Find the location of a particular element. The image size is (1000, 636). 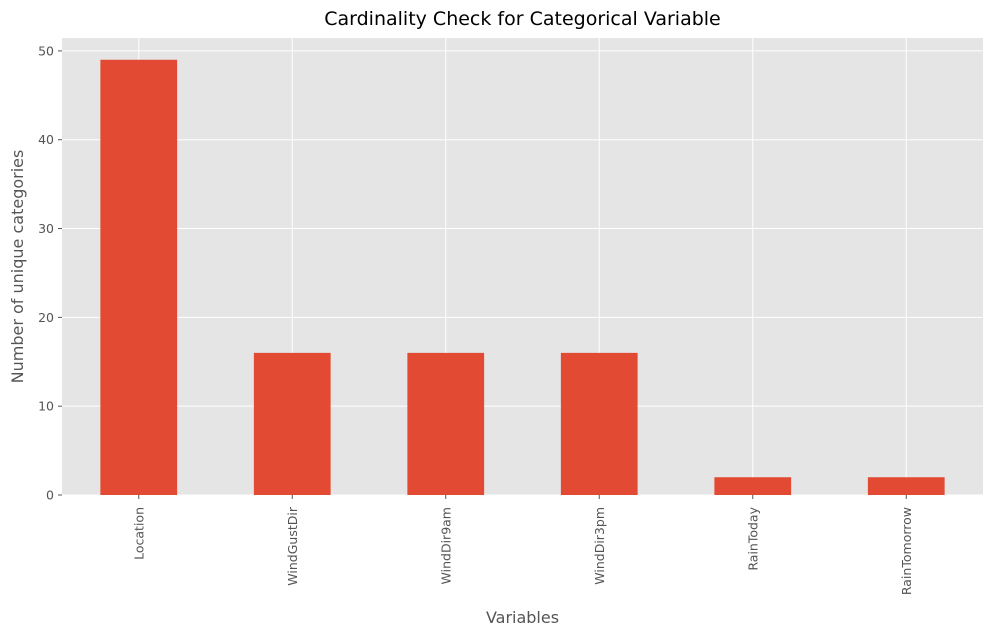

y-tick-label-0: 0 is located at coordinates (50, 495).